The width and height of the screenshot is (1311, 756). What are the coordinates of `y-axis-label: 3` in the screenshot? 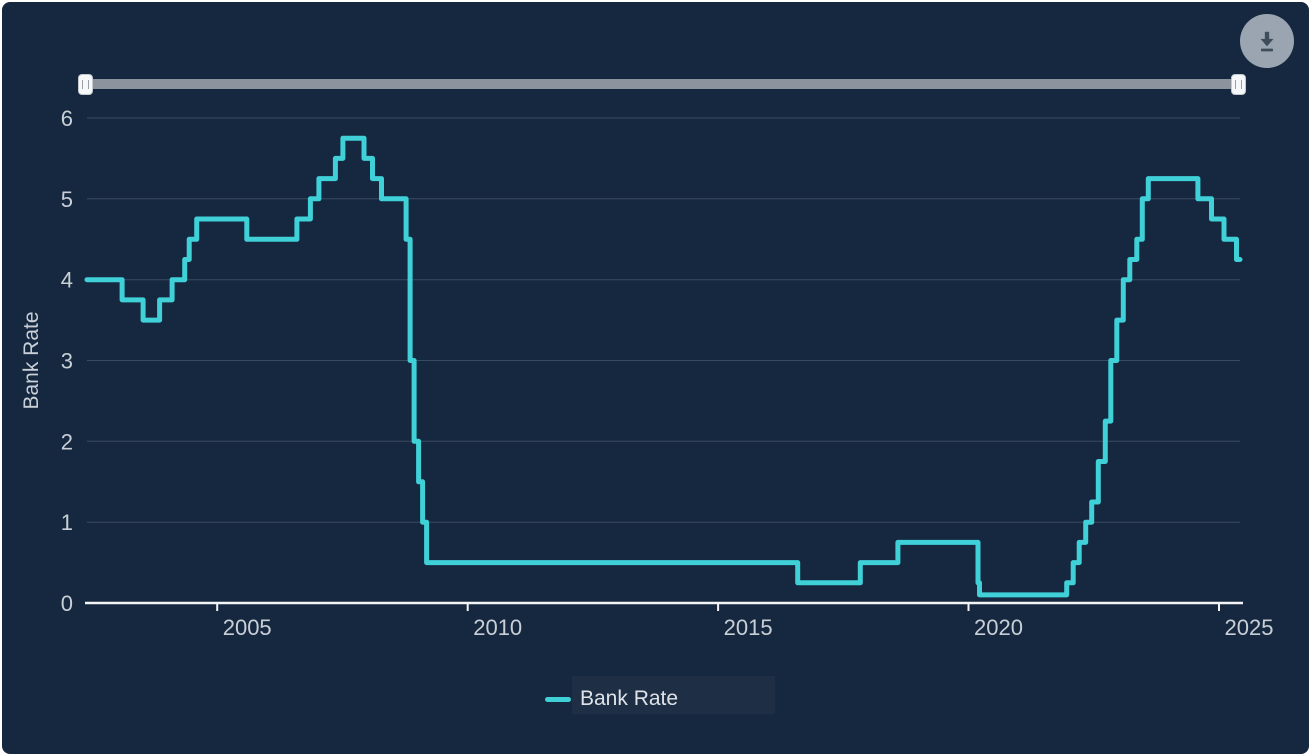 It's located at (67, 361).